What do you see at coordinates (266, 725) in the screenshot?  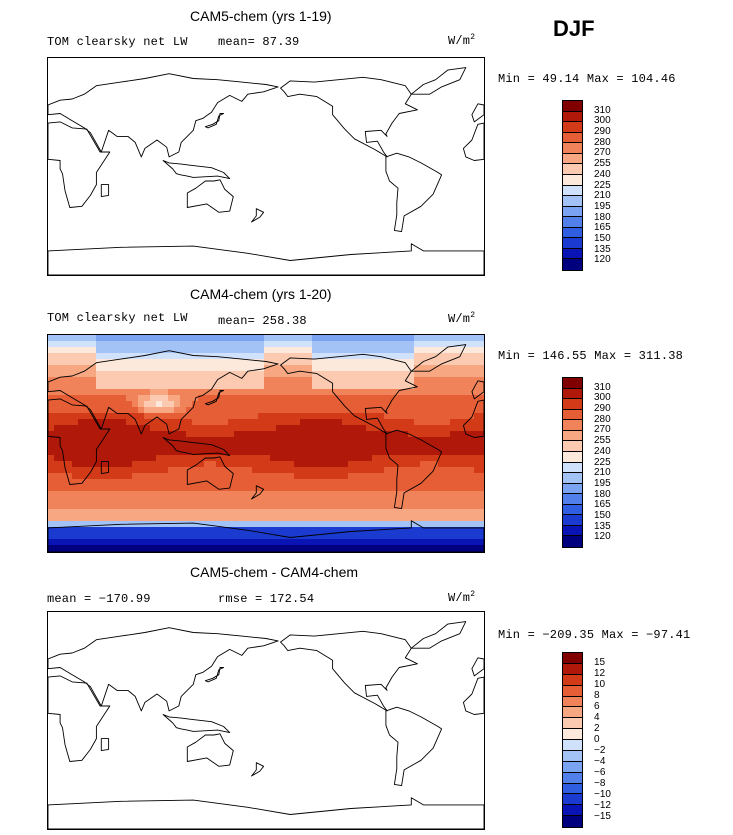 I see `map-canvas` at bounding box center [266, 725].